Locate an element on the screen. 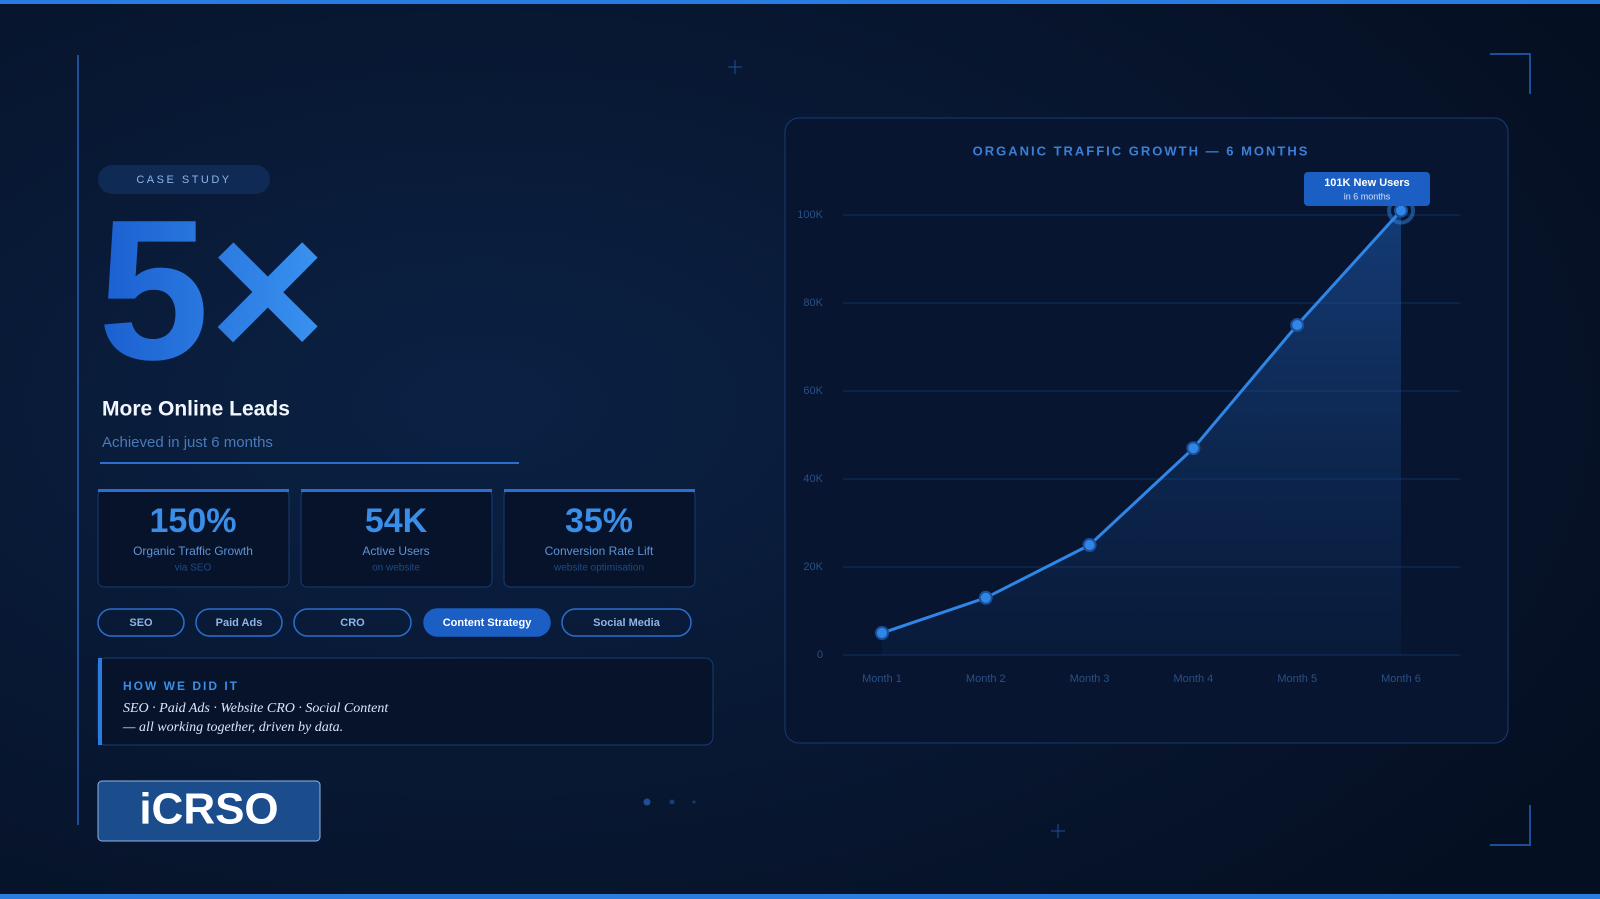 This screenshot has width=1600, height=899. badge-text: CASE STUDY is located at coordinates (183, 180).